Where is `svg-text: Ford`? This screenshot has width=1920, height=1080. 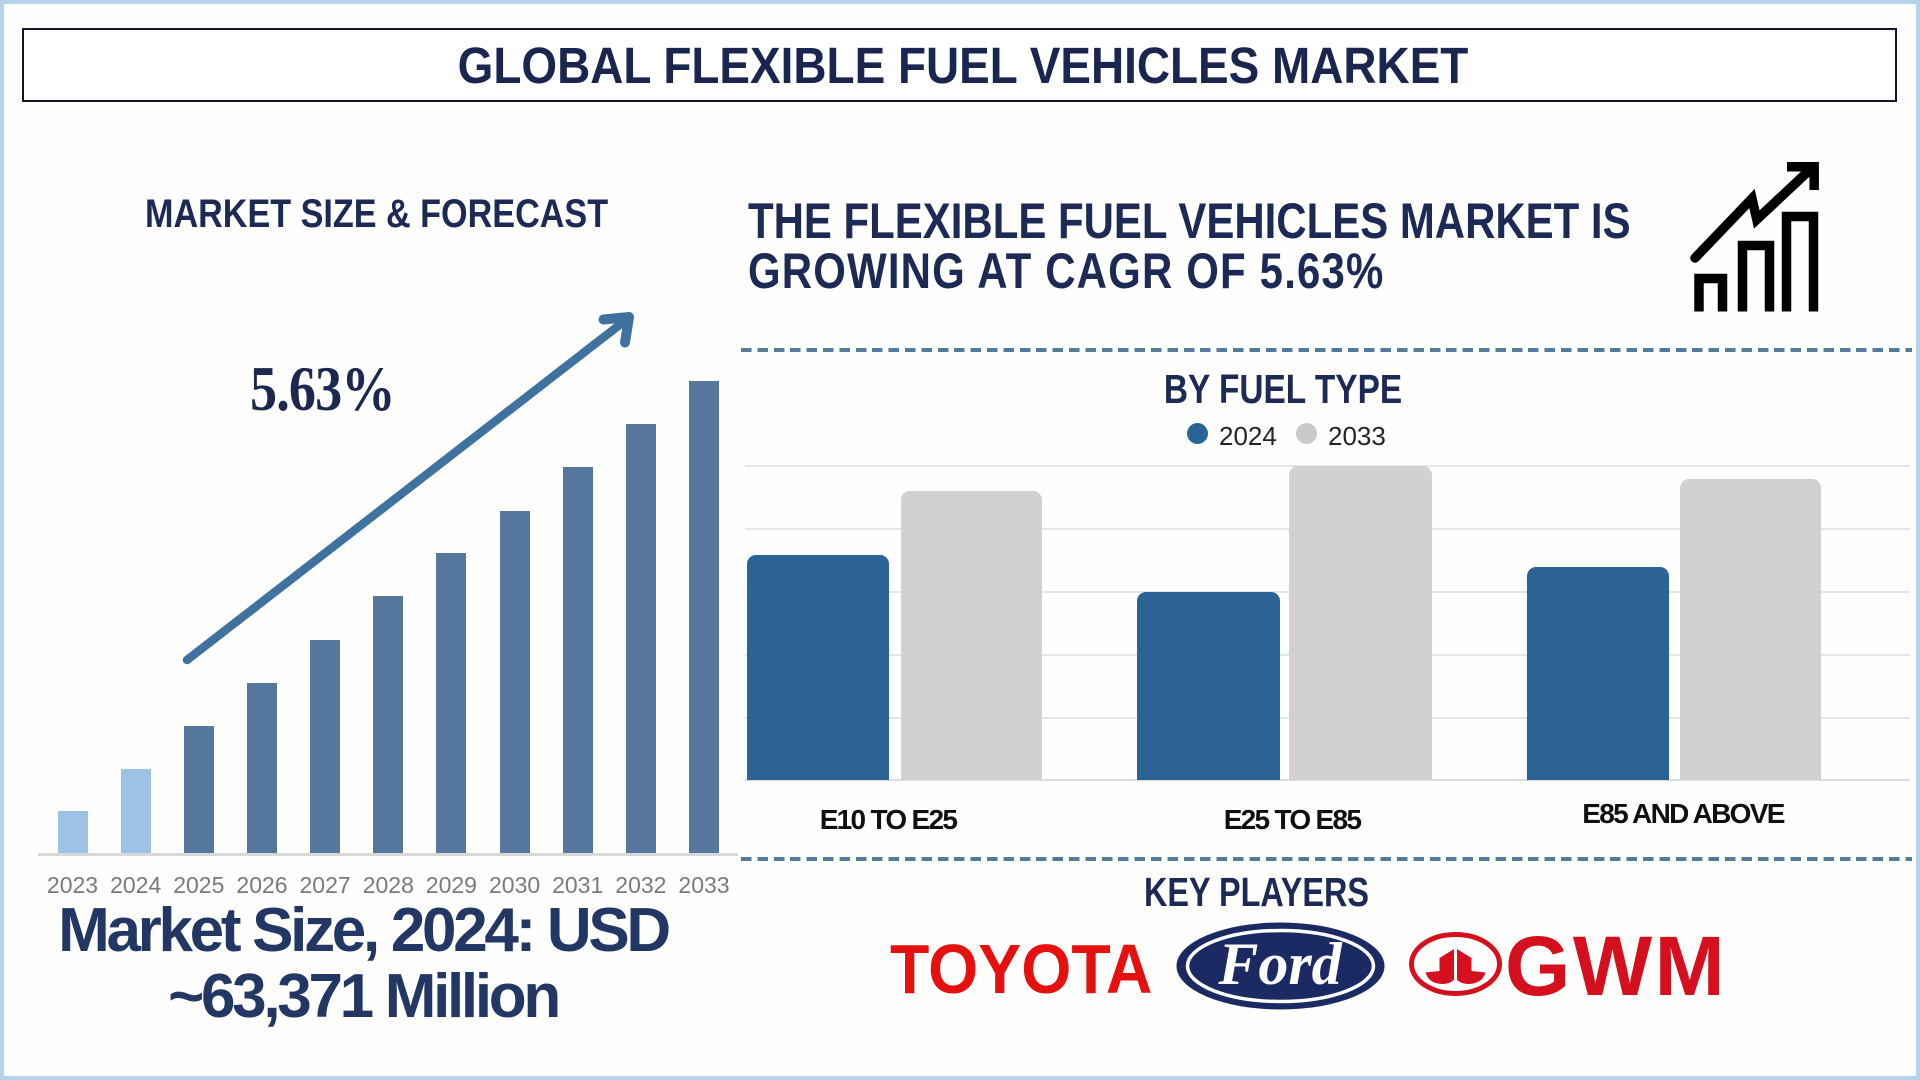 svg-text: Ford is located at coordinates (1279, 964).